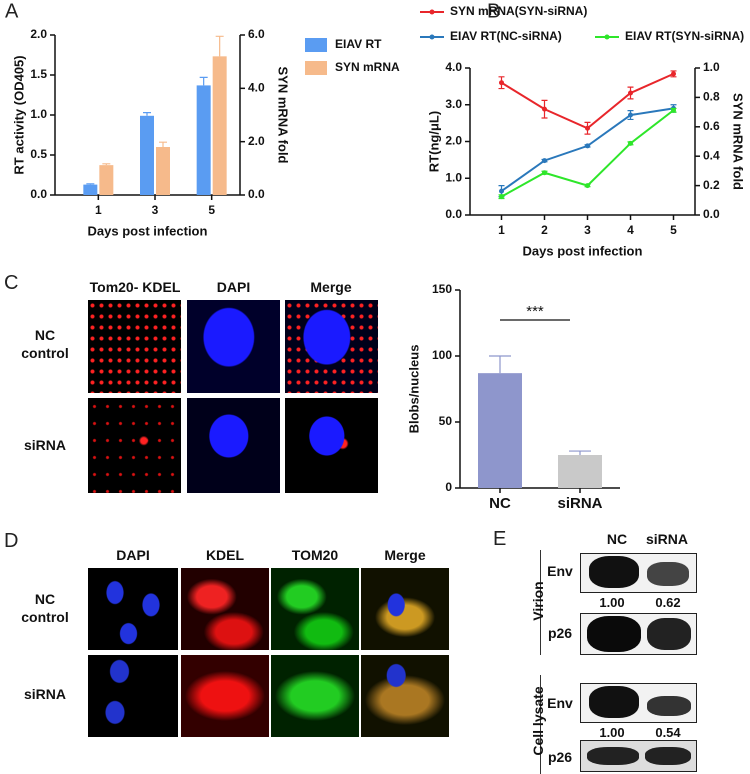  Describe the element at coordinates (711, 126) in the screenshot. I see `y2-tick-label: 0.6` at that location.